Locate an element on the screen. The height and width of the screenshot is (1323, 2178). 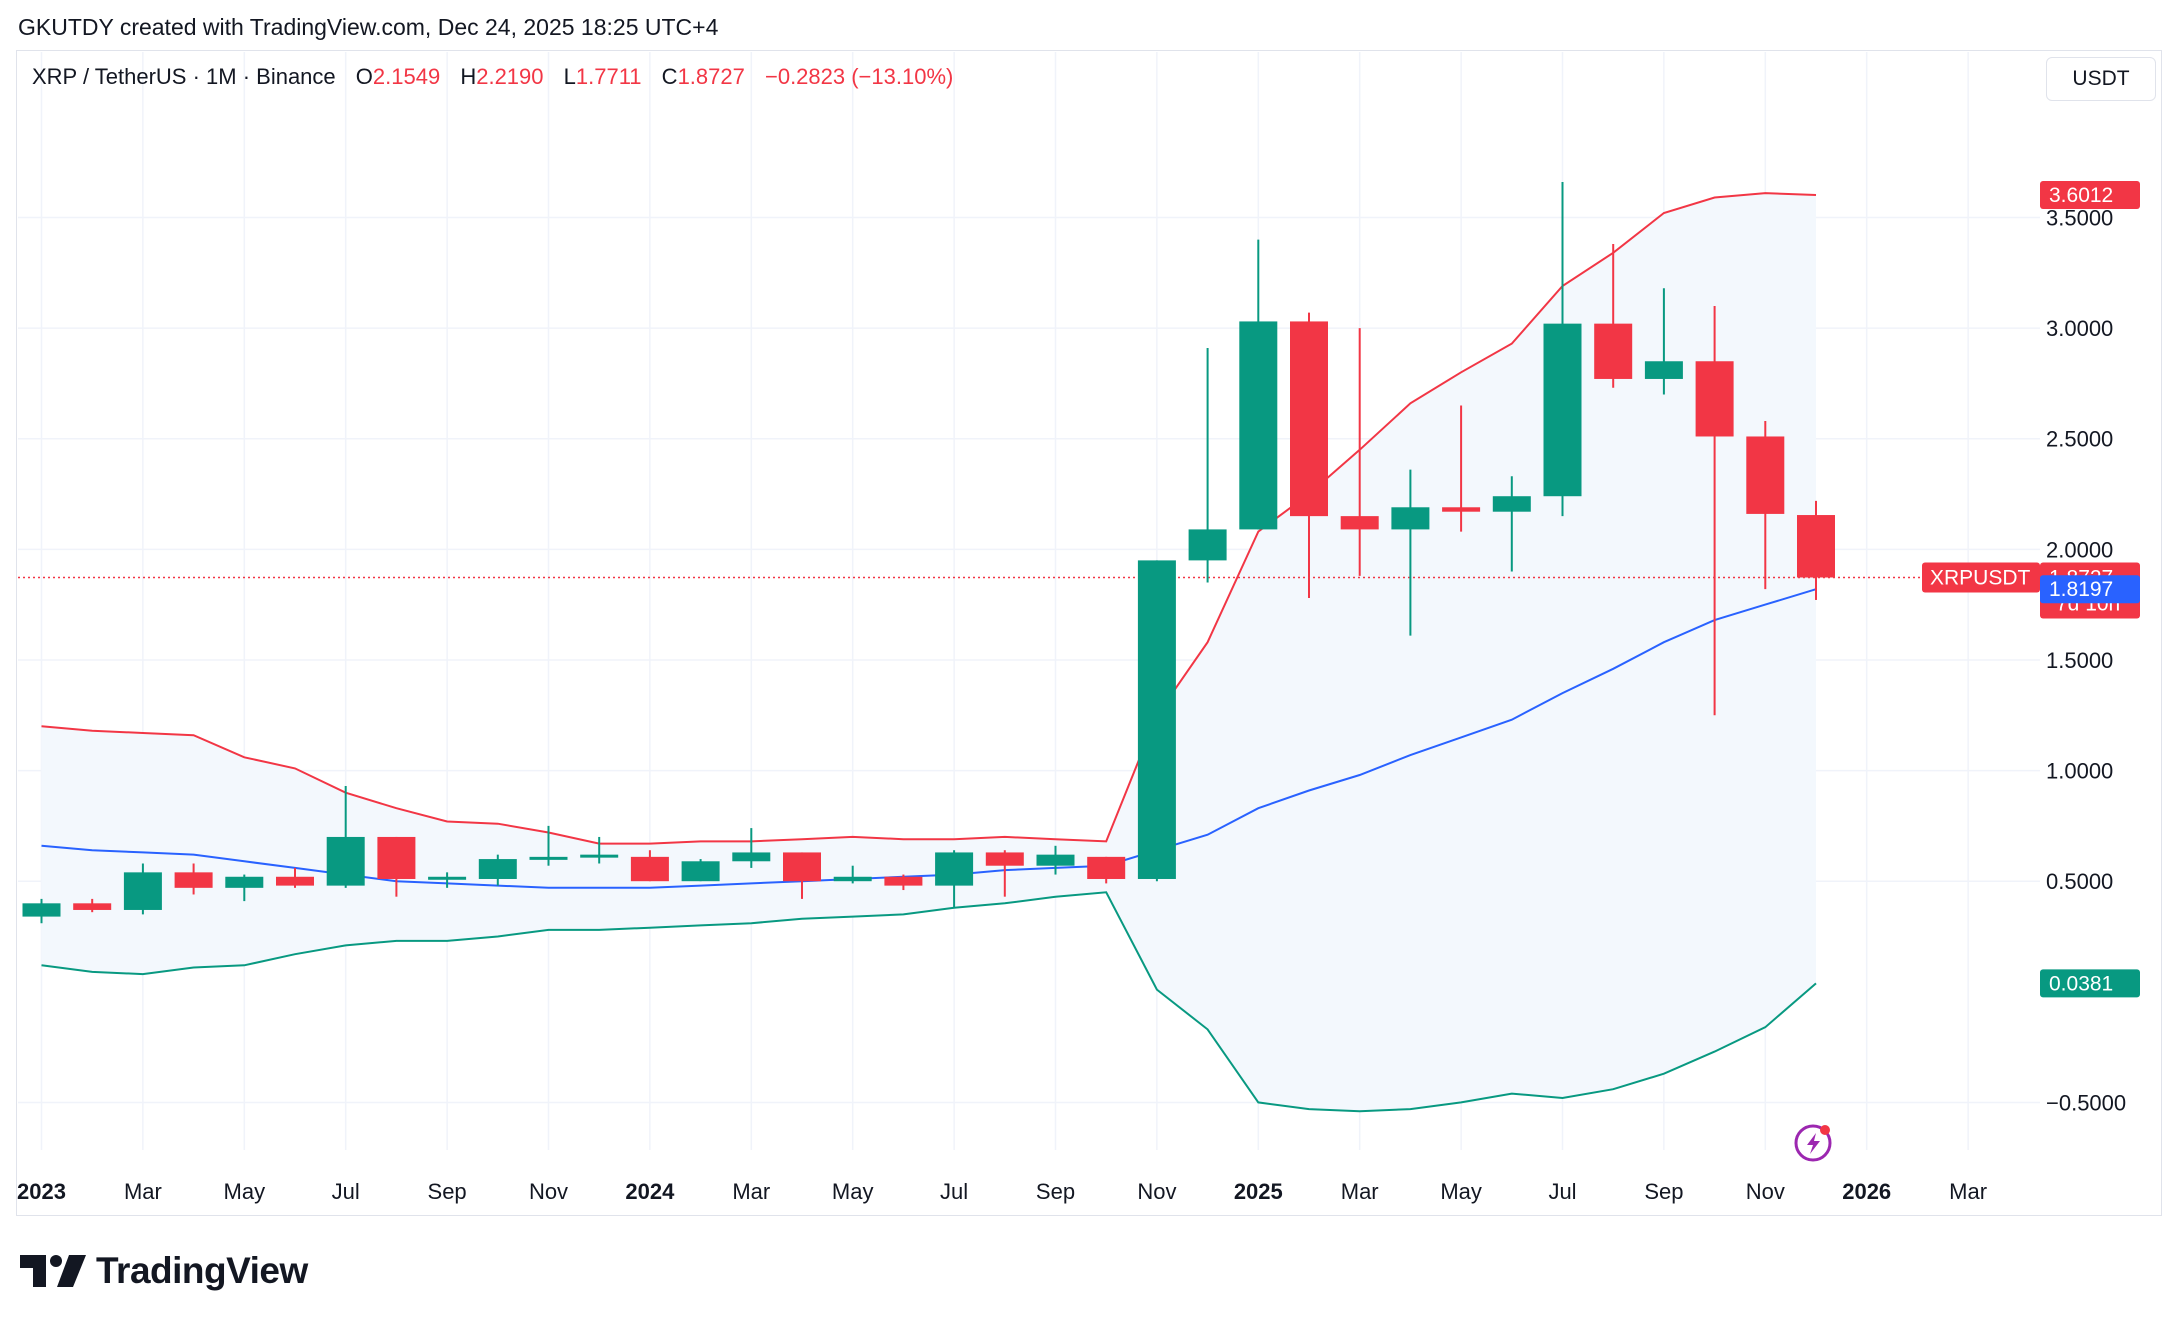
x-tick-label: 2023 is located at coordinates (41, 1191).